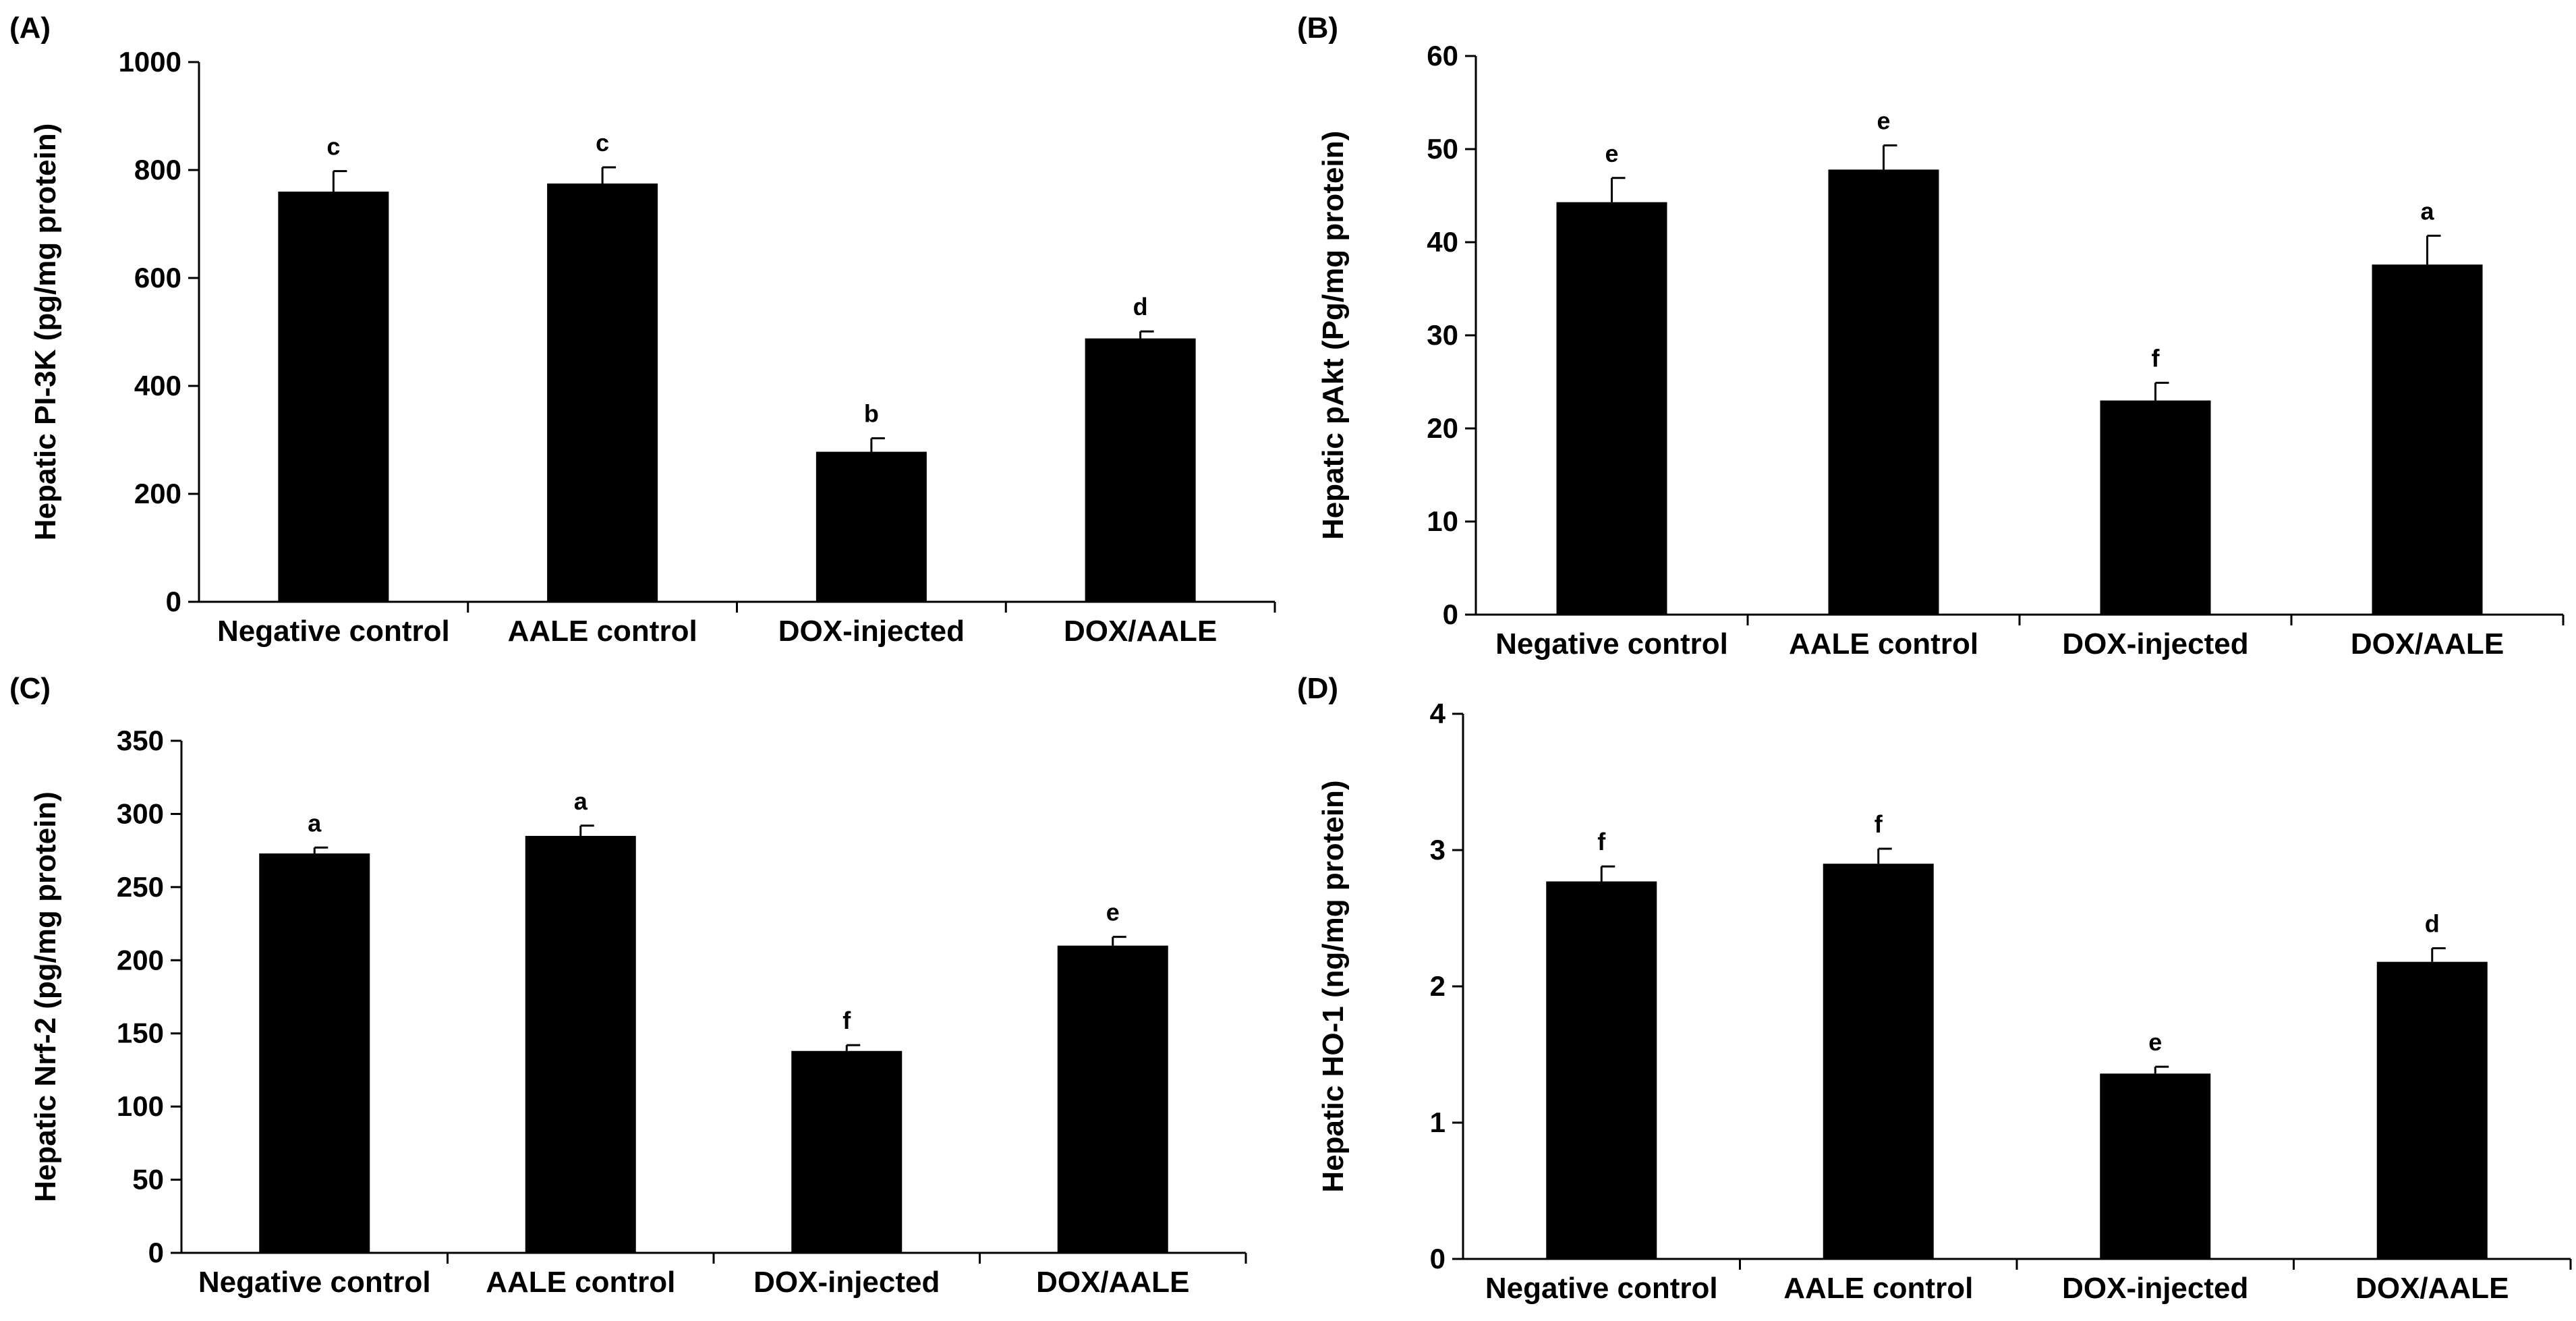 This screenshot has height=1321, width=2576. Describe the element at coordinates (30, 28) in the screenshot. I see `panel-label-a: (A)` at that location.